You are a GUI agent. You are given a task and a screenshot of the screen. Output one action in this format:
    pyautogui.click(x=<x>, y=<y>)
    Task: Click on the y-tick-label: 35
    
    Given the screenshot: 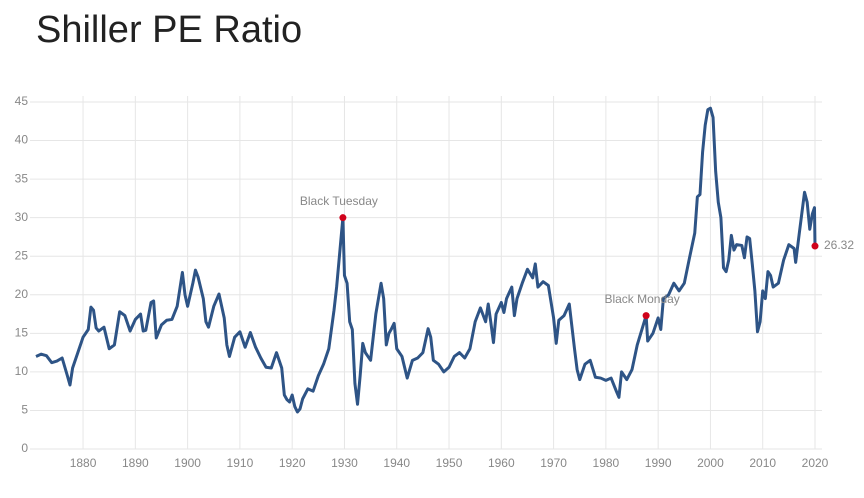 What is the action you would take?
    pyautogui.click(x=22, y=178)
    